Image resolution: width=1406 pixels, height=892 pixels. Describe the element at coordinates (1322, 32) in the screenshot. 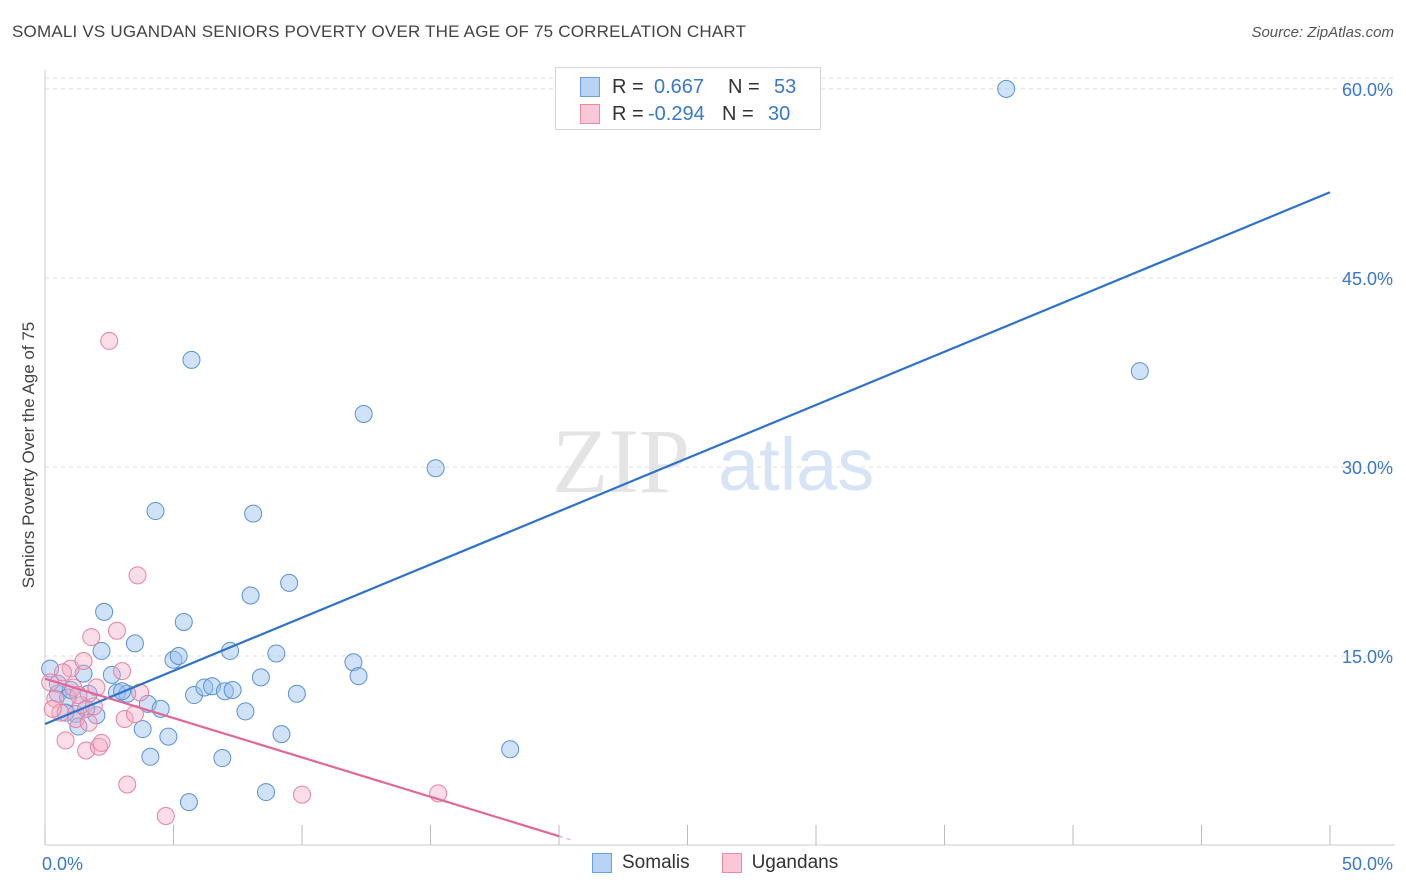

I see `source-label: Source: ZipAtlas.com` at that location.